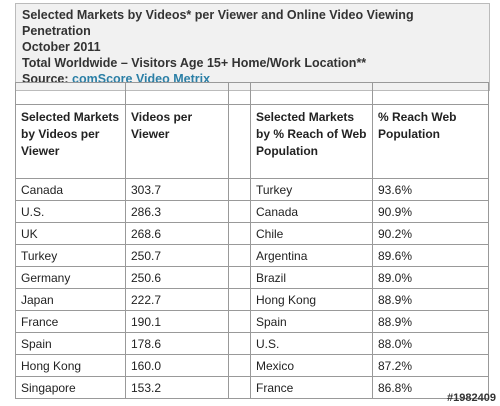 This screenshot has width=500, height=406. What do you see at coordinates (430, 387) in the screenshot?
I see `cell: 86.8%` at bounding box center [430, 387].